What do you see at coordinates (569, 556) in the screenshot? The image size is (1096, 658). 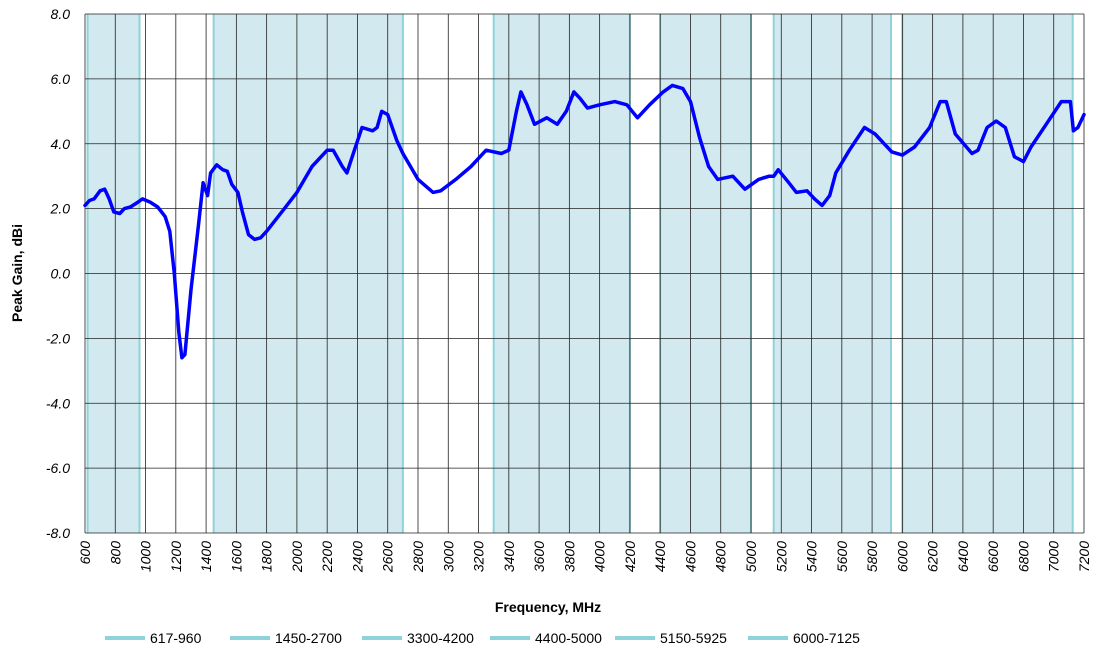 I see `x-tick-label: 3800` at bounding box center [569, 556].